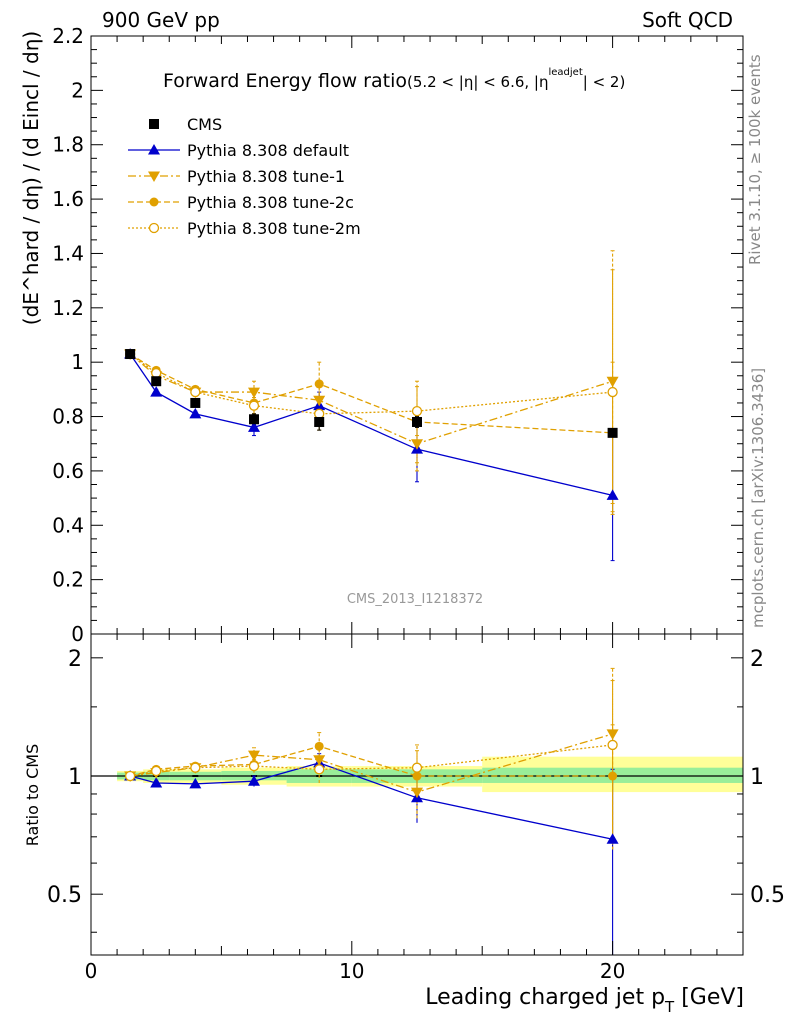 This screenshot has width=786, height=1024. I want to click on main-series-lines, so click(371, 425).